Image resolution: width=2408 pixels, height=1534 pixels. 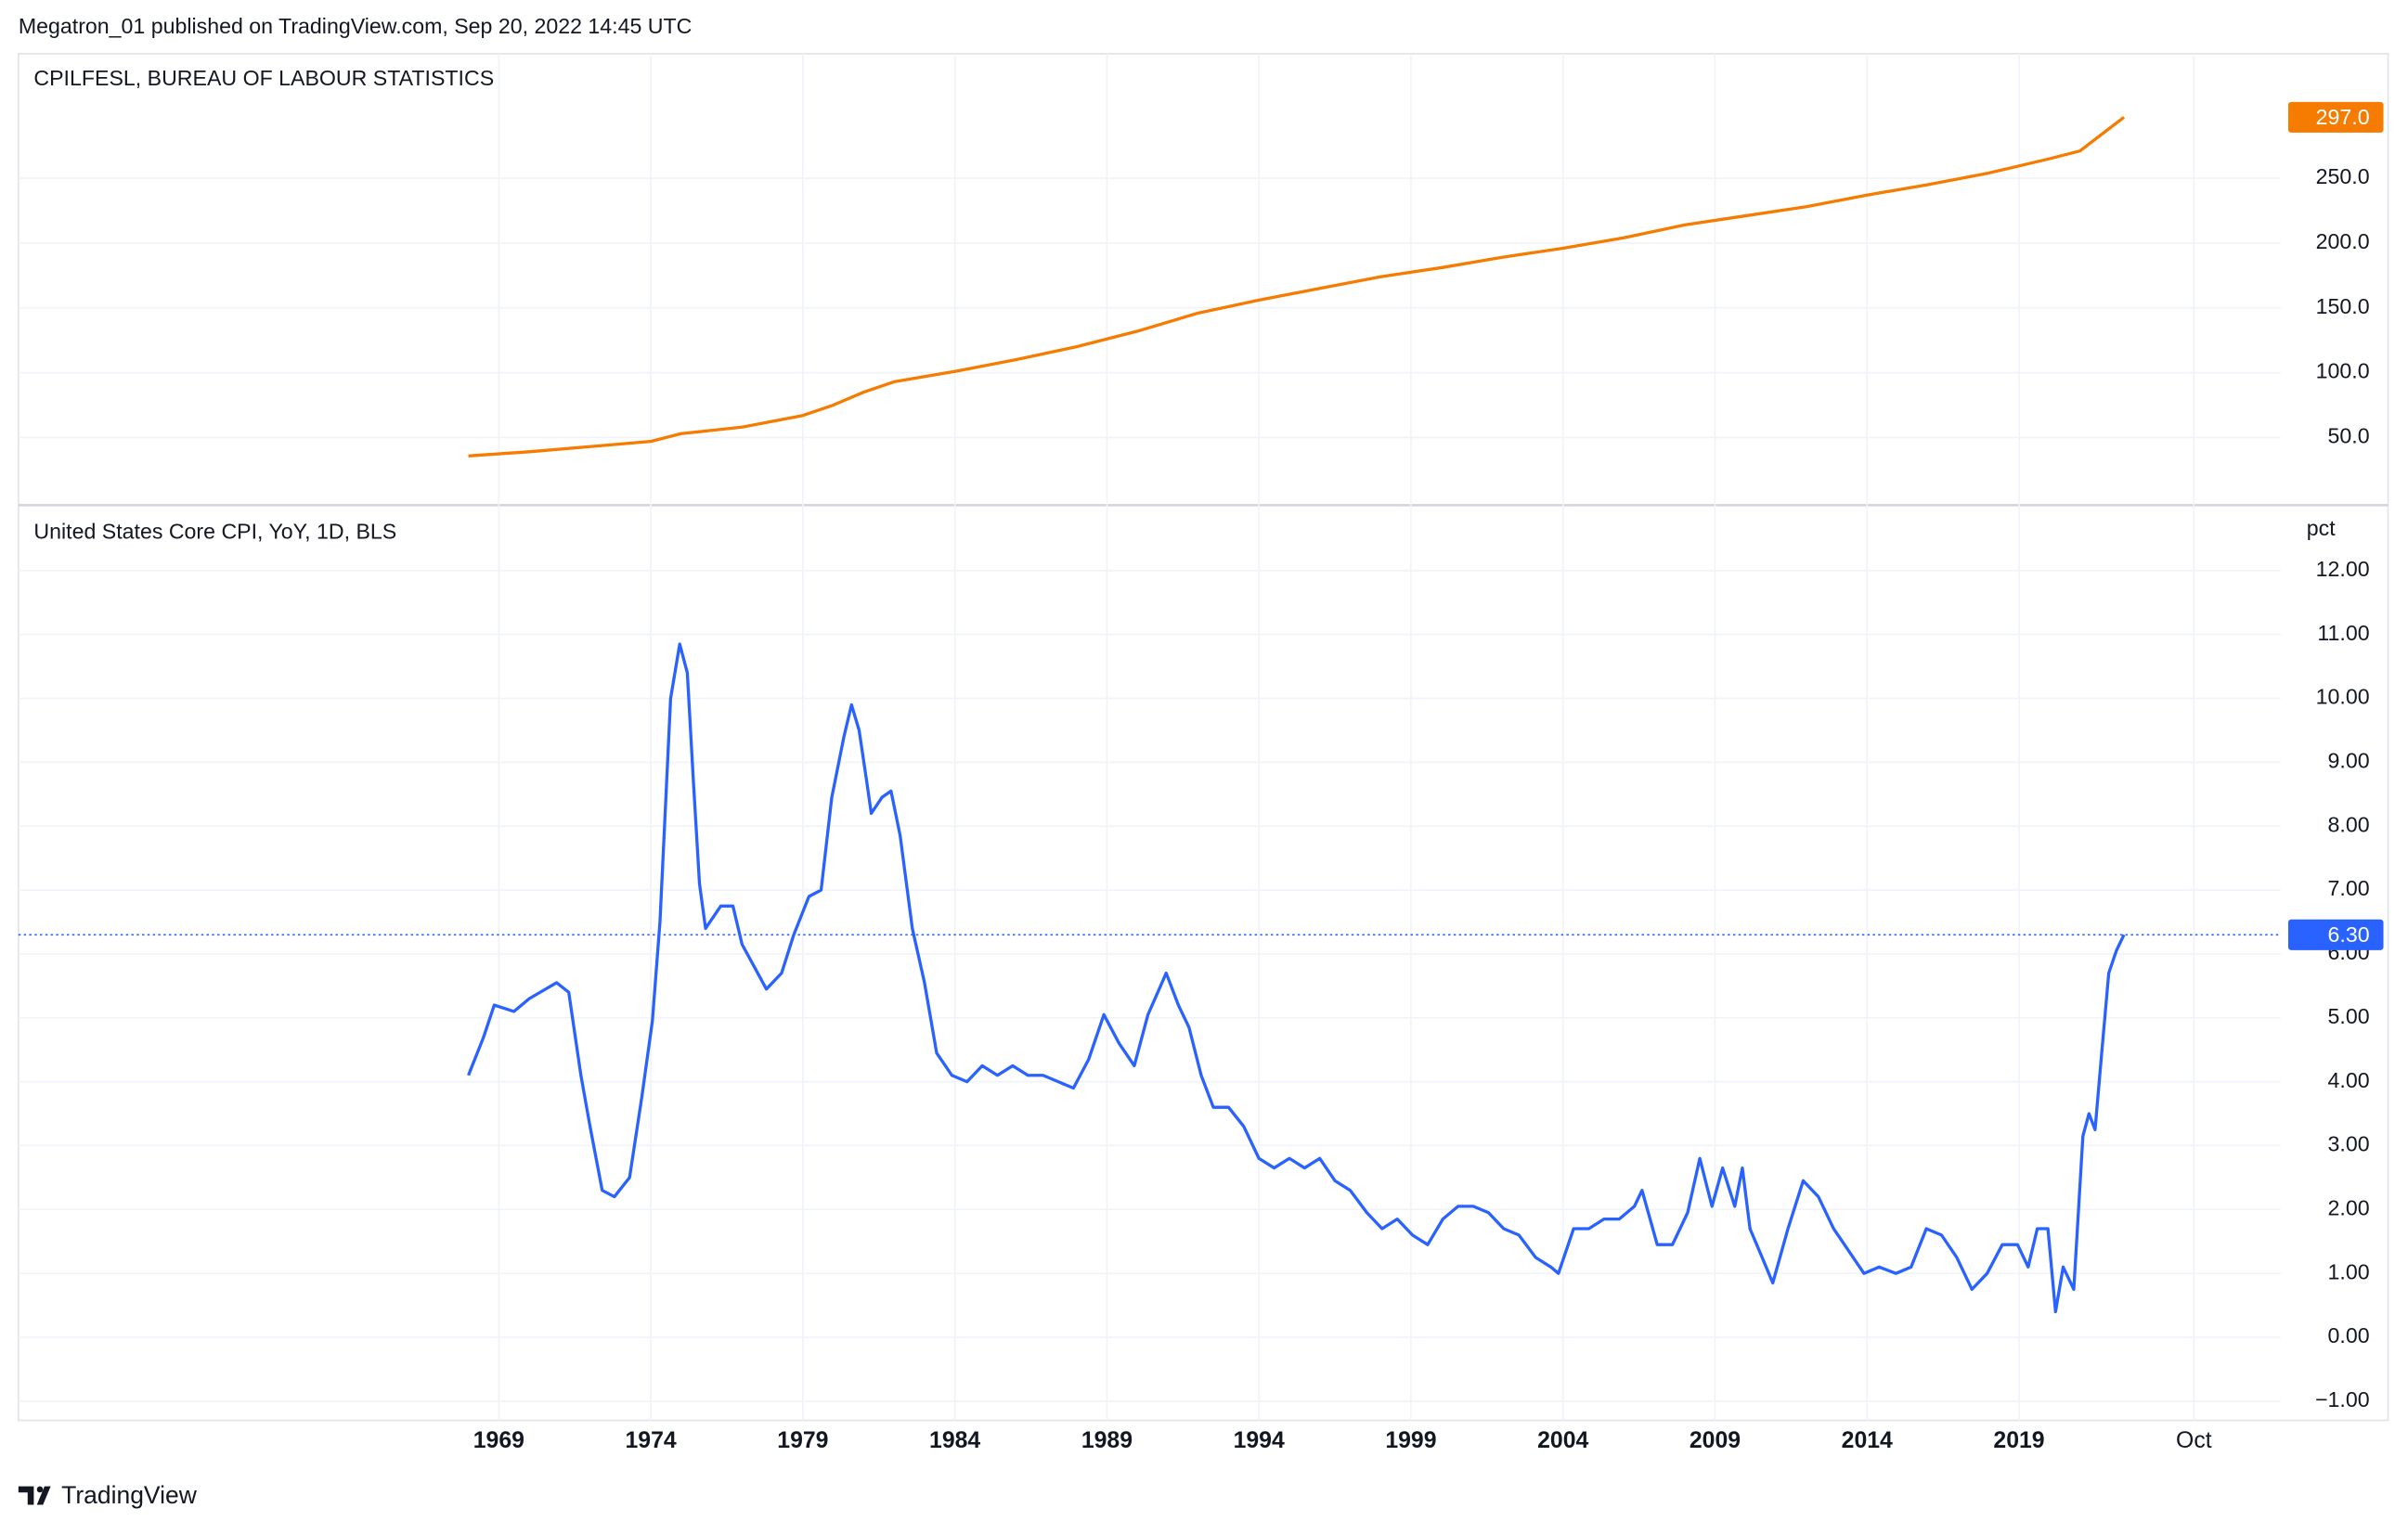 I want to click on x-tick-label: 1969, so click(x=499, y=1441).